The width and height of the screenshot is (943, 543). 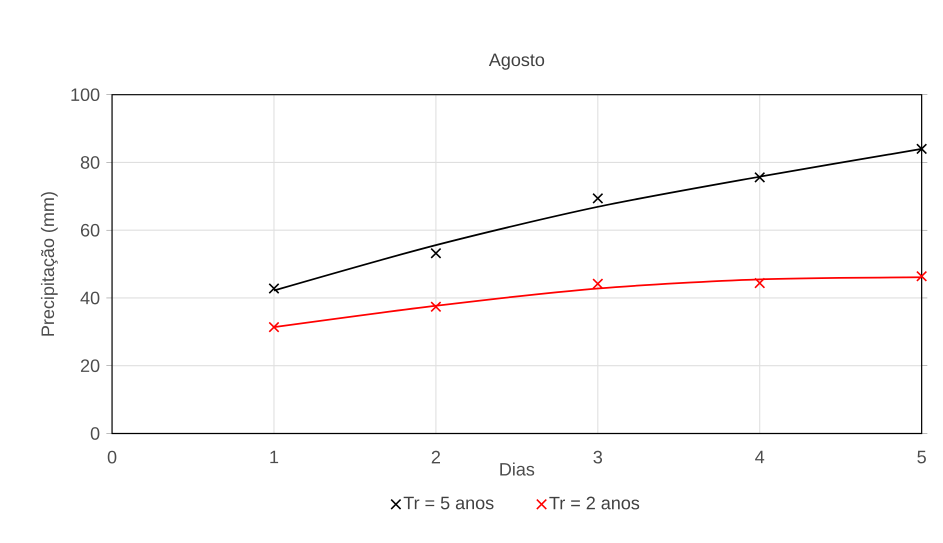 I want to click on y-axis-title: Precipitação (mm), so click(x=49, y=264).